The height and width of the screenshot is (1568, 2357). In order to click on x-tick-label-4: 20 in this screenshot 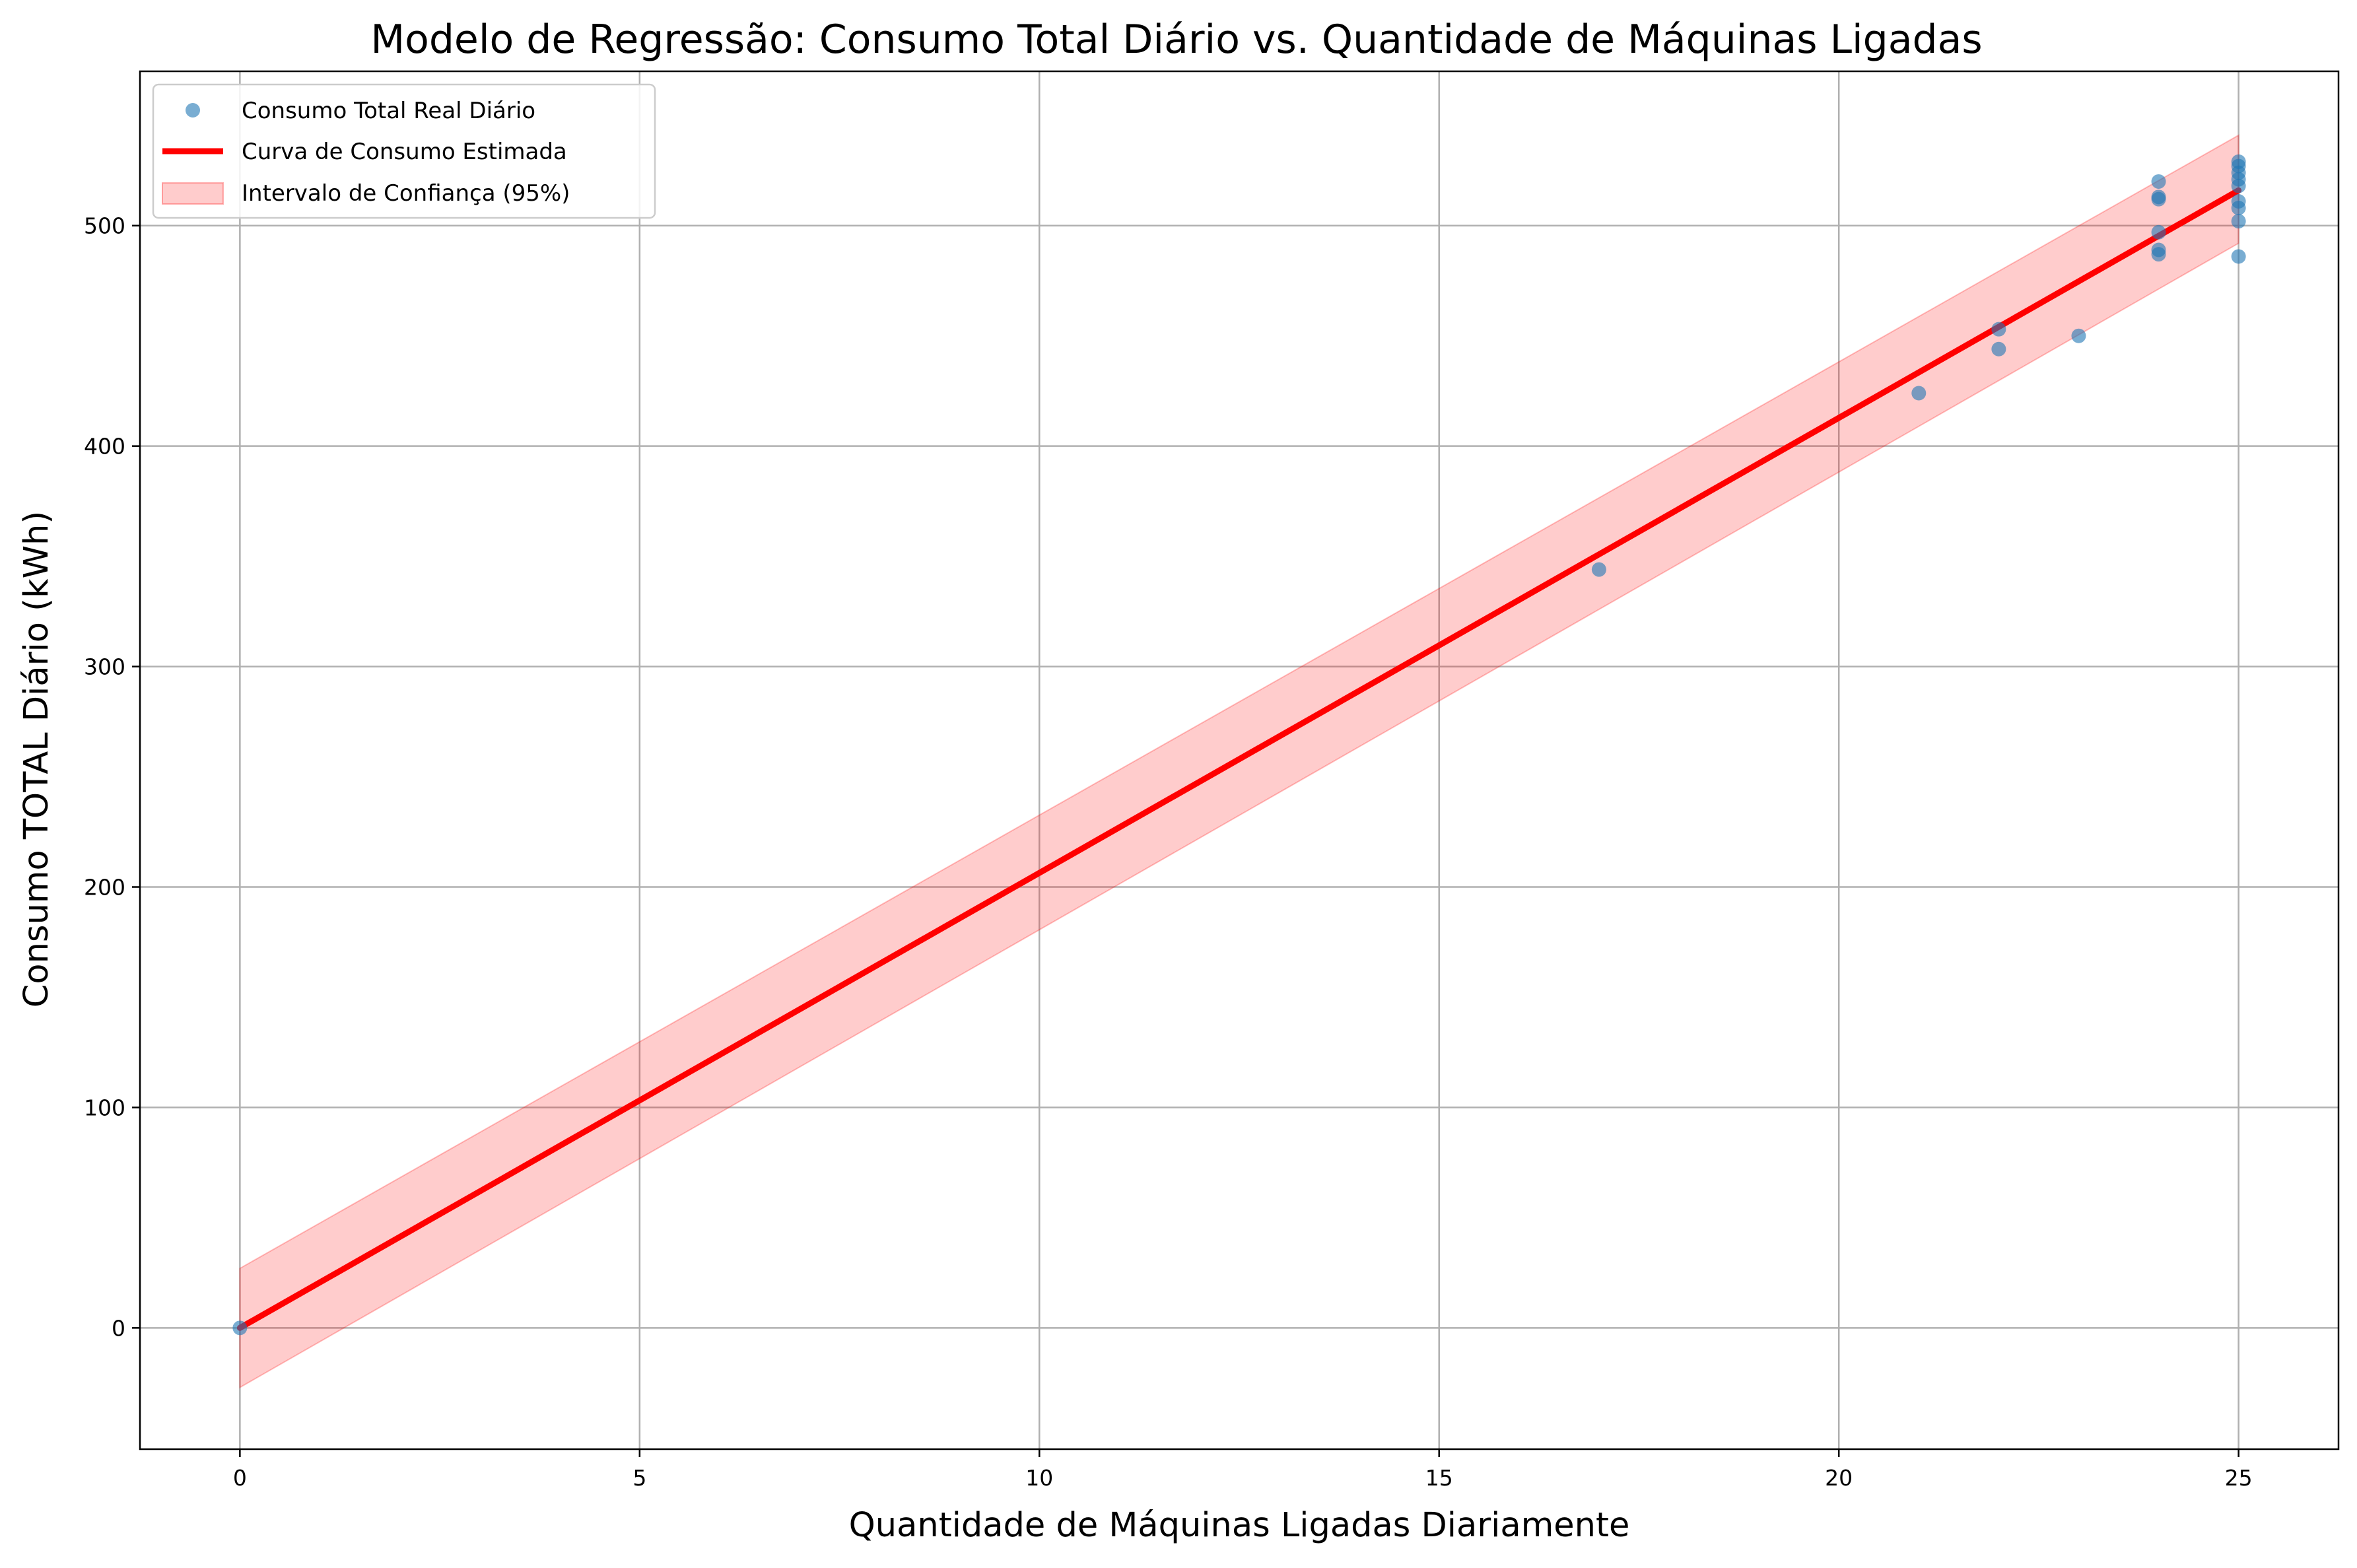, I will do `click(1839, 1478)`.